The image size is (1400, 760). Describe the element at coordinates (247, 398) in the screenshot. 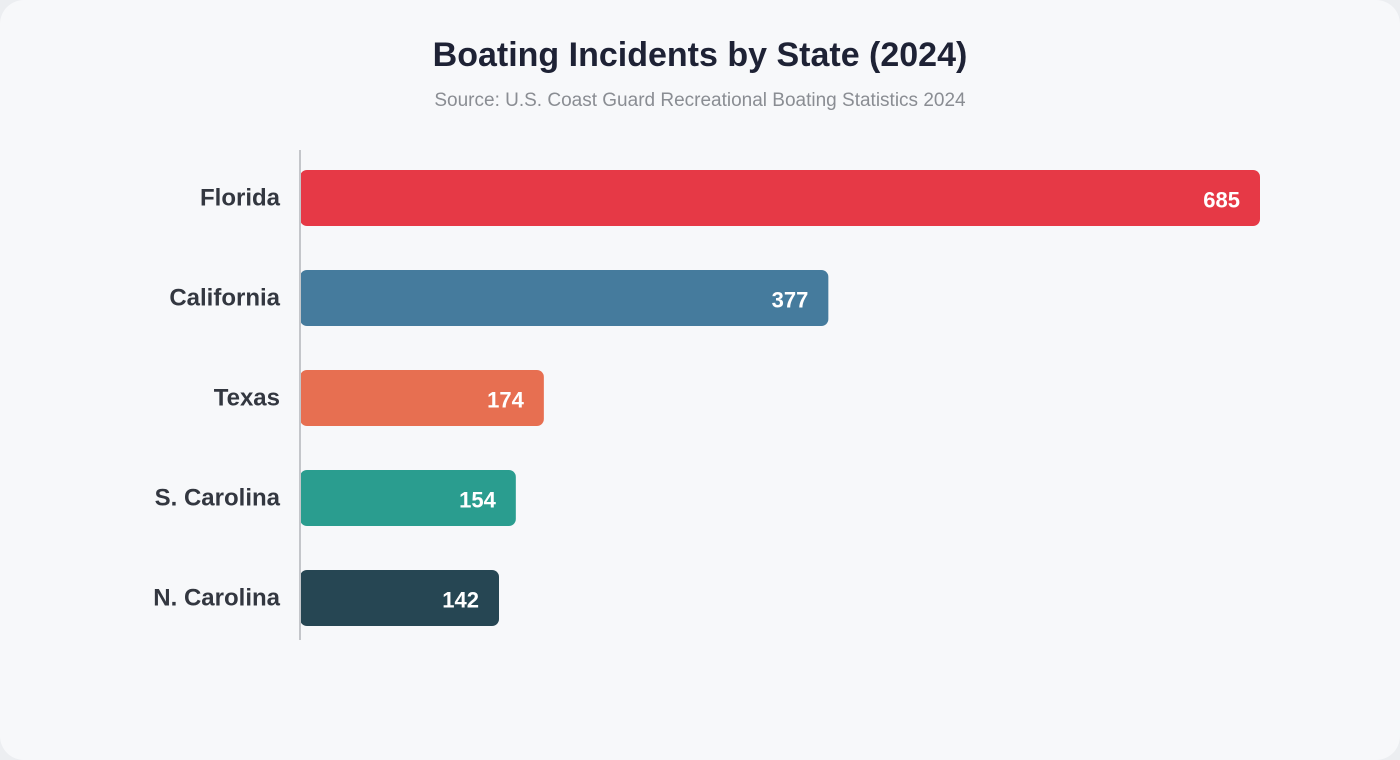

I see `category-label: Texas` at that location.